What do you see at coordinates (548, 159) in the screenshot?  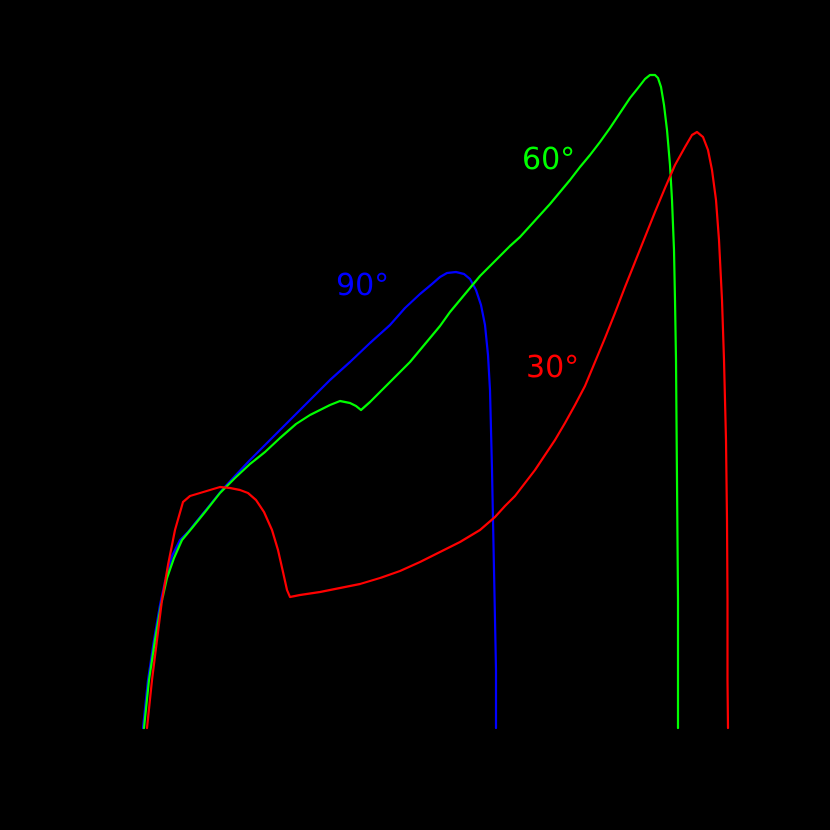 I see `series-label-60: 60°` at bounding box center [548, 159].